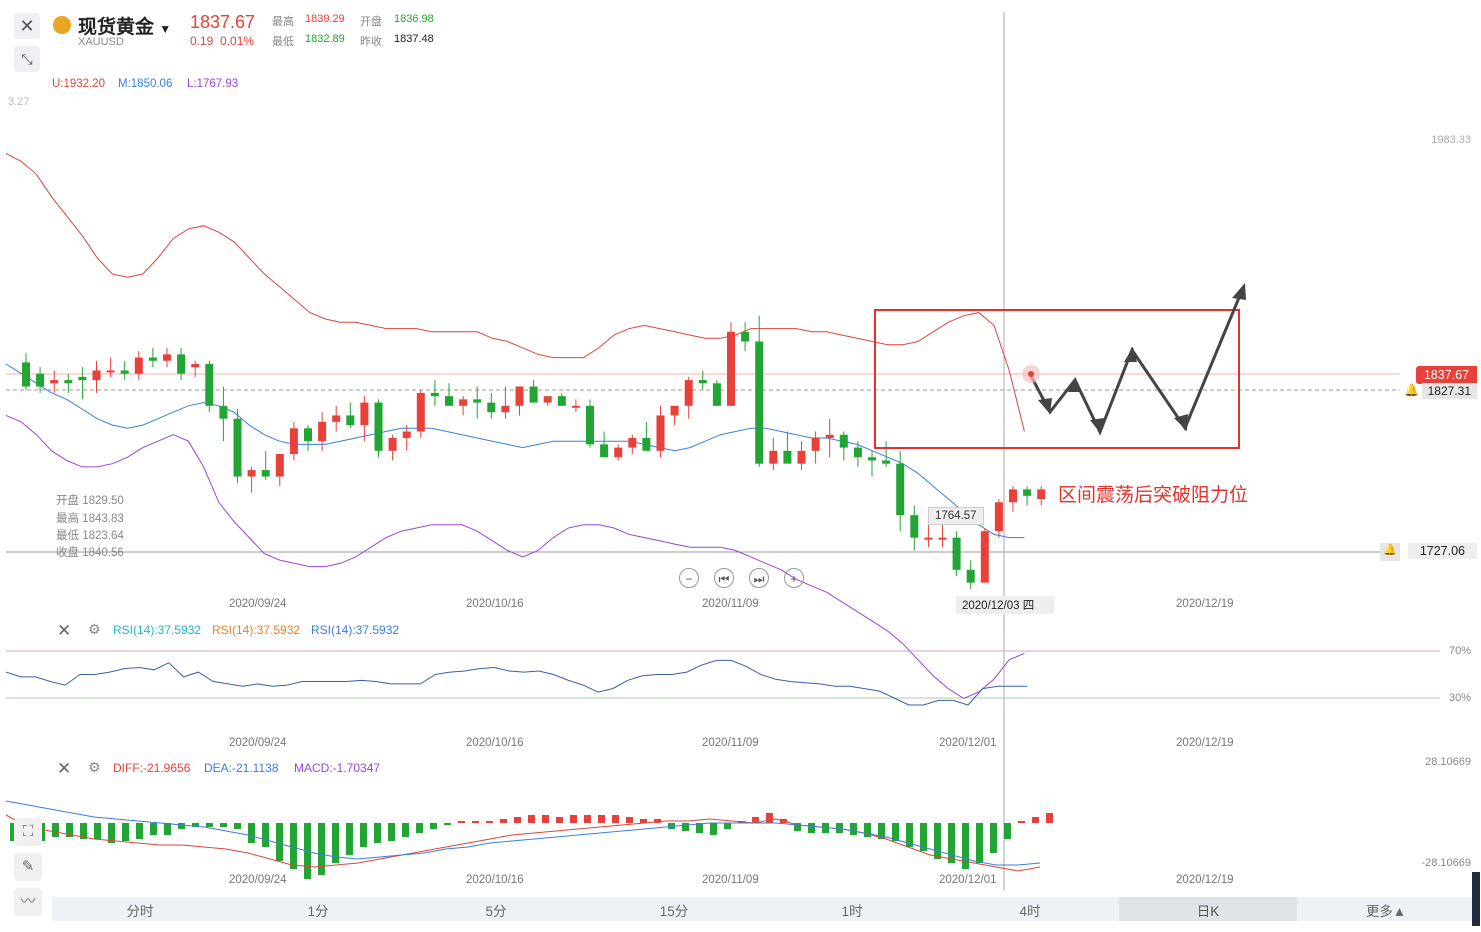 The width and height of the screenshot is (1481, 932). Describe the element at coordinates (64, 630) in the screenshot. I see `close-rsi-icon: ✕` at that location.